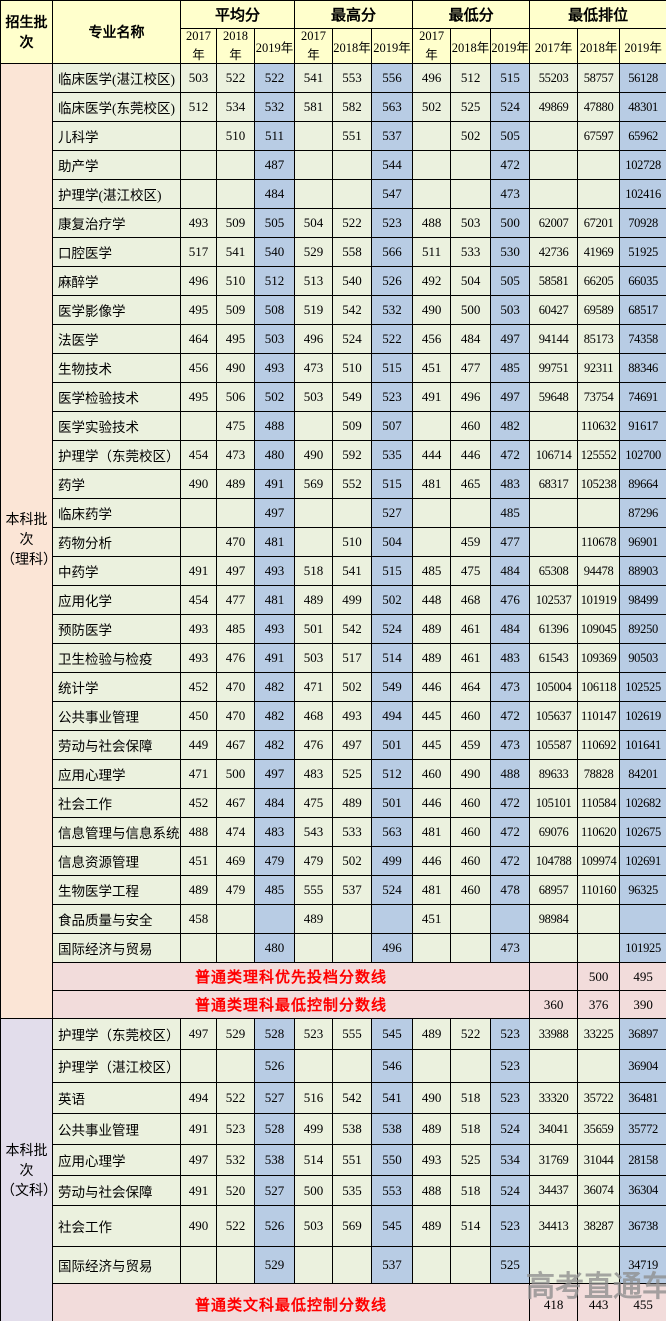  Describe the element at coordinates (116, 165) in the screenshot. I see `major-name-cell: 助产学` at that location.